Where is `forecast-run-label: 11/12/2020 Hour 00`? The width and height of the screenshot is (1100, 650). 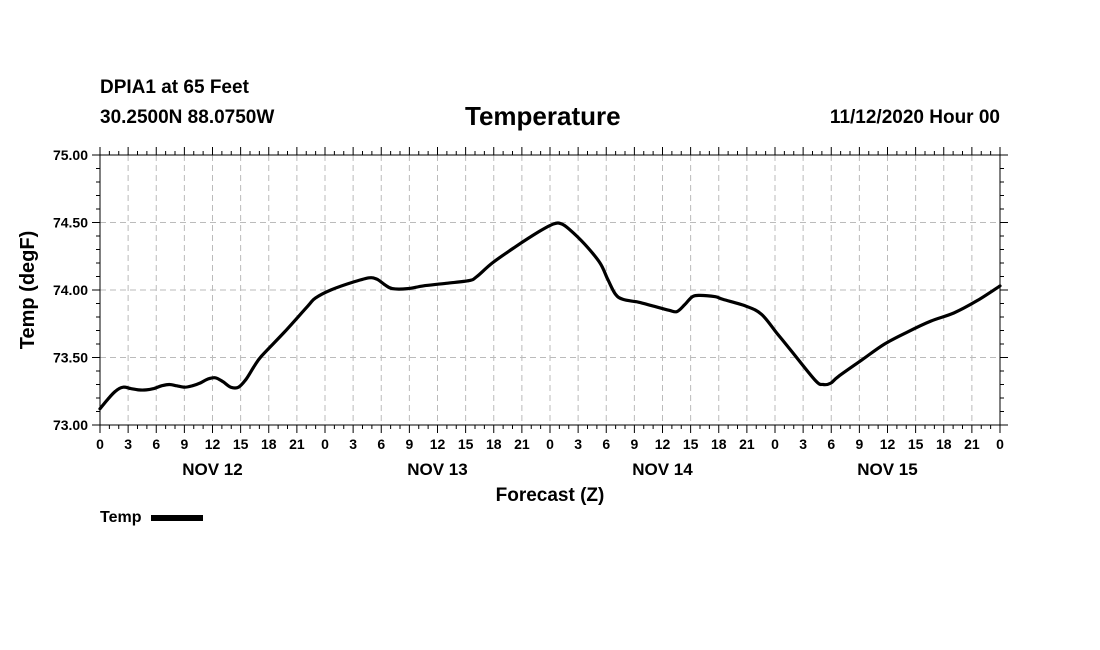 forecast-run-label: 11/12/2020 Hour 00 is located at coordinates (914, 117).